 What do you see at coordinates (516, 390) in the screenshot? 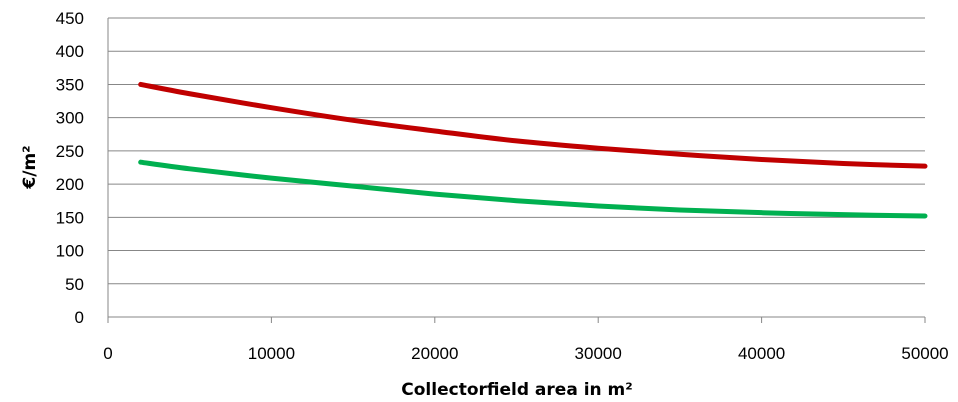
I see `x-axis-title: Collectorfield area in m²` at bounding box center [516, 390].